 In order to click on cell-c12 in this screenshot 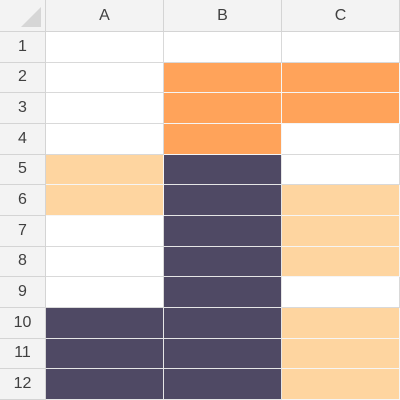, I will do `click(341, 384)`.